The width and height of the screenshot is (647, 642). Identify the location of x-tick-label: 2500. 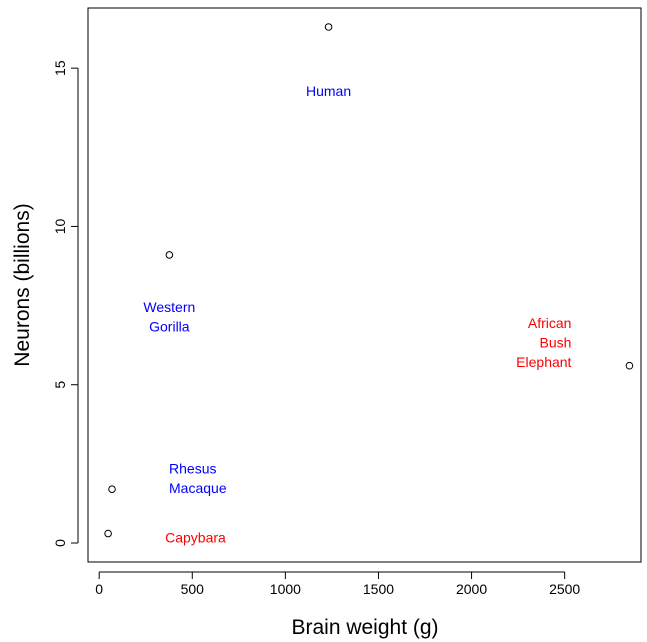
(564, 589).